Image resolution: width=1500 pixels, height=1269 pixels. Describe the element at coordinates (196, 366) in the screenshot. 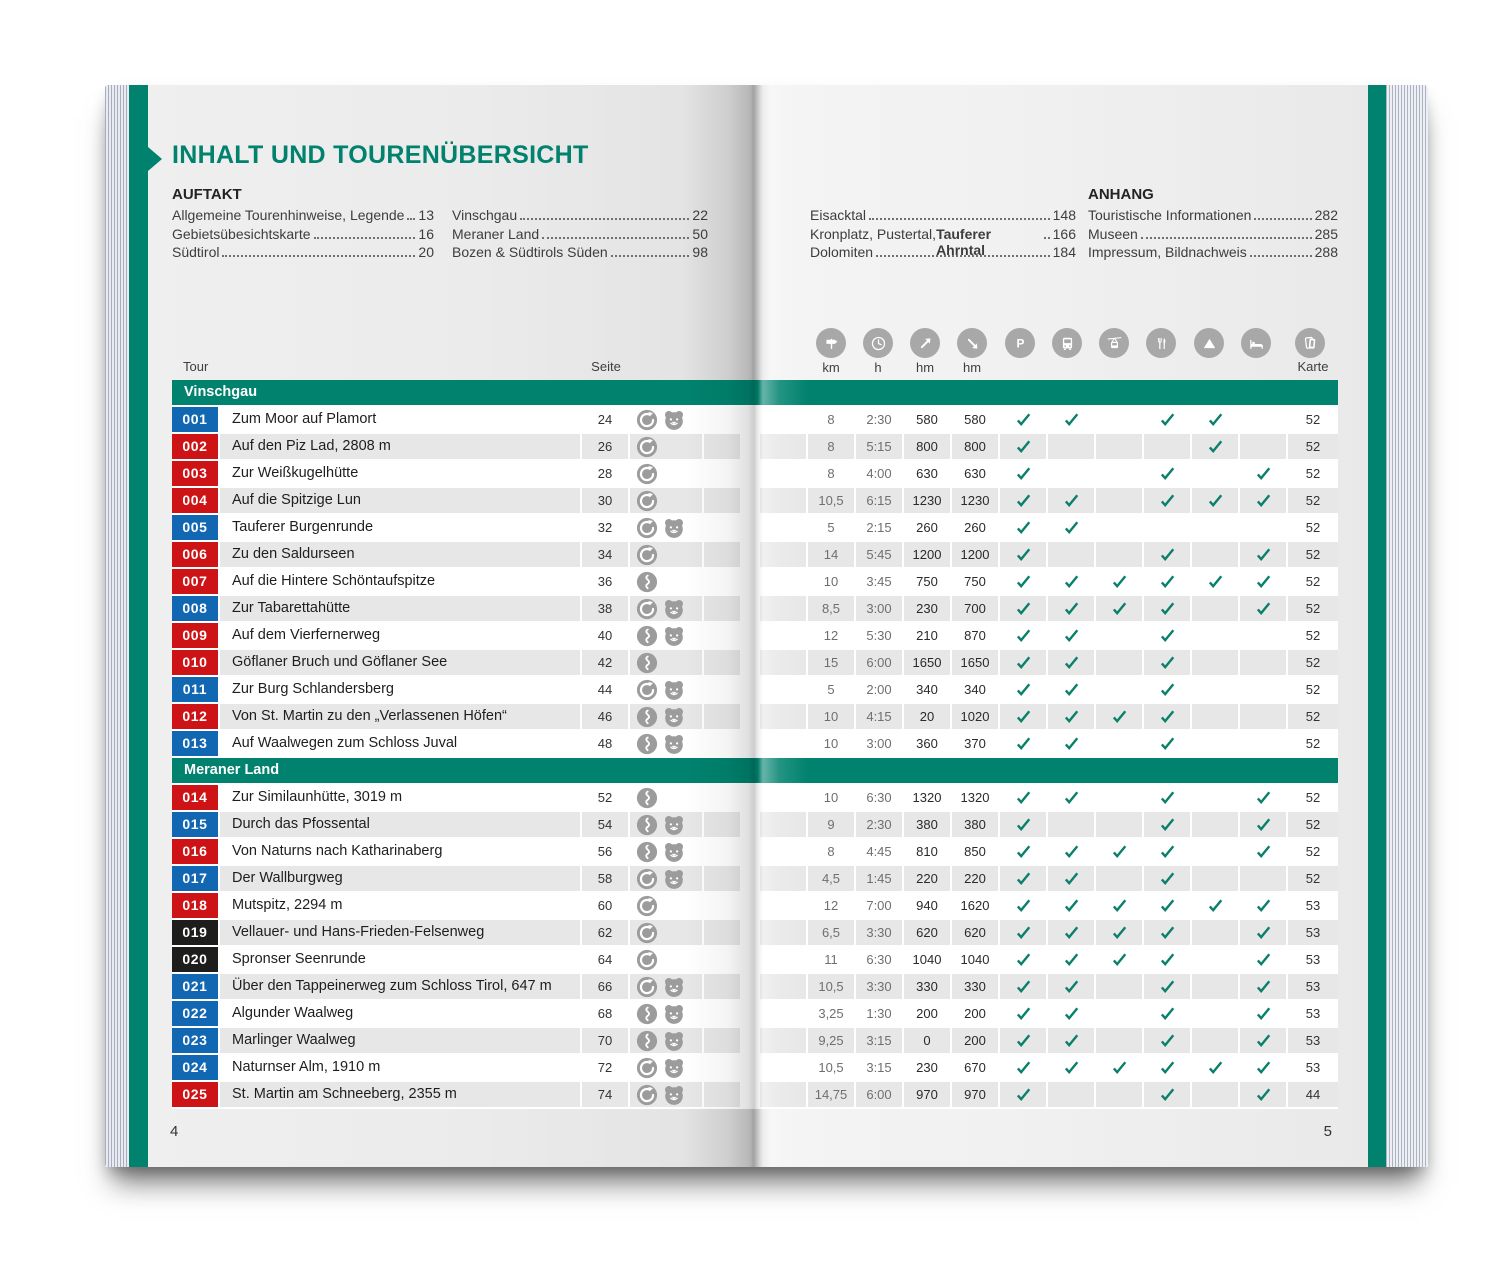

I see `tour-column-label: Tour` at that location.